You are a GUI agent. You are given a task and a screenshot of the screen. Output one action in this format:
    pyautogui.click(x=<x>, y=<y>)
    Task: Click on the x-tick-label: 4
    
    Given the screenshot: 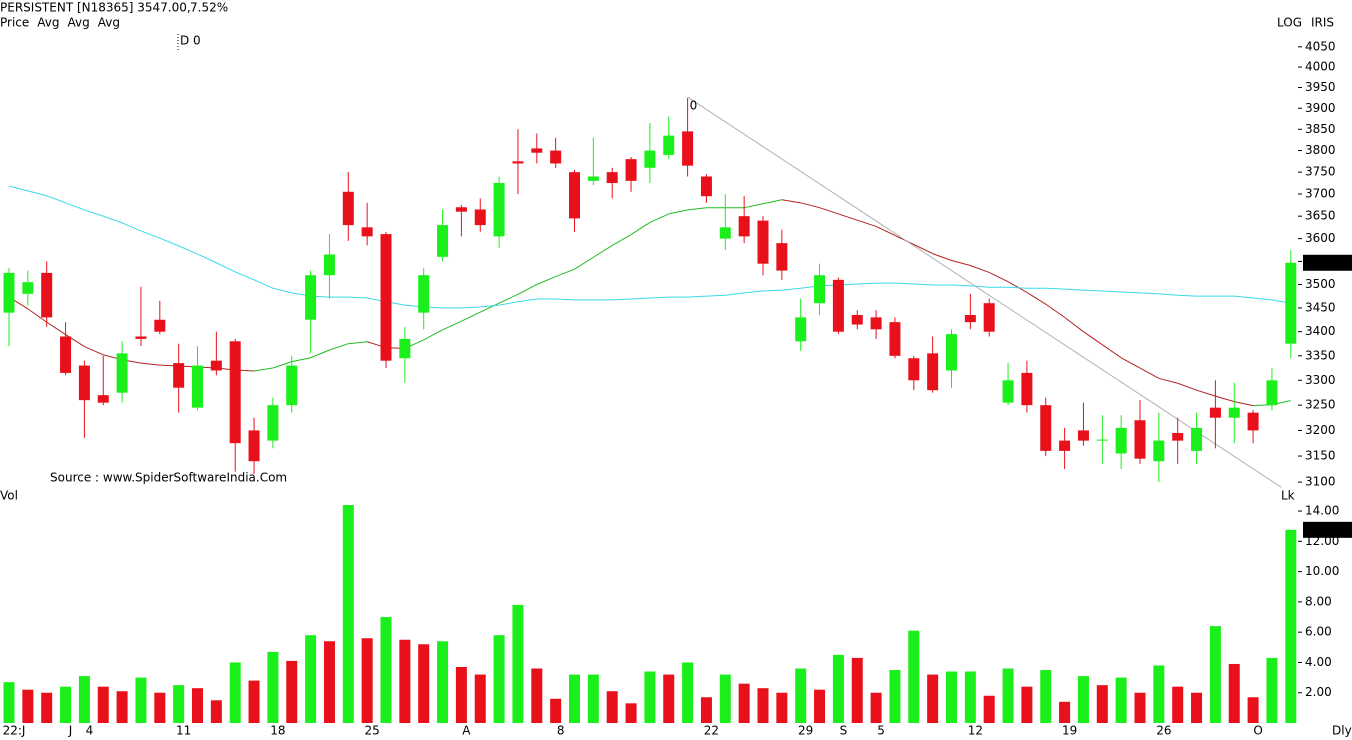 What is the action you would take?
    pyautogui.click(x=90, y=731)
    